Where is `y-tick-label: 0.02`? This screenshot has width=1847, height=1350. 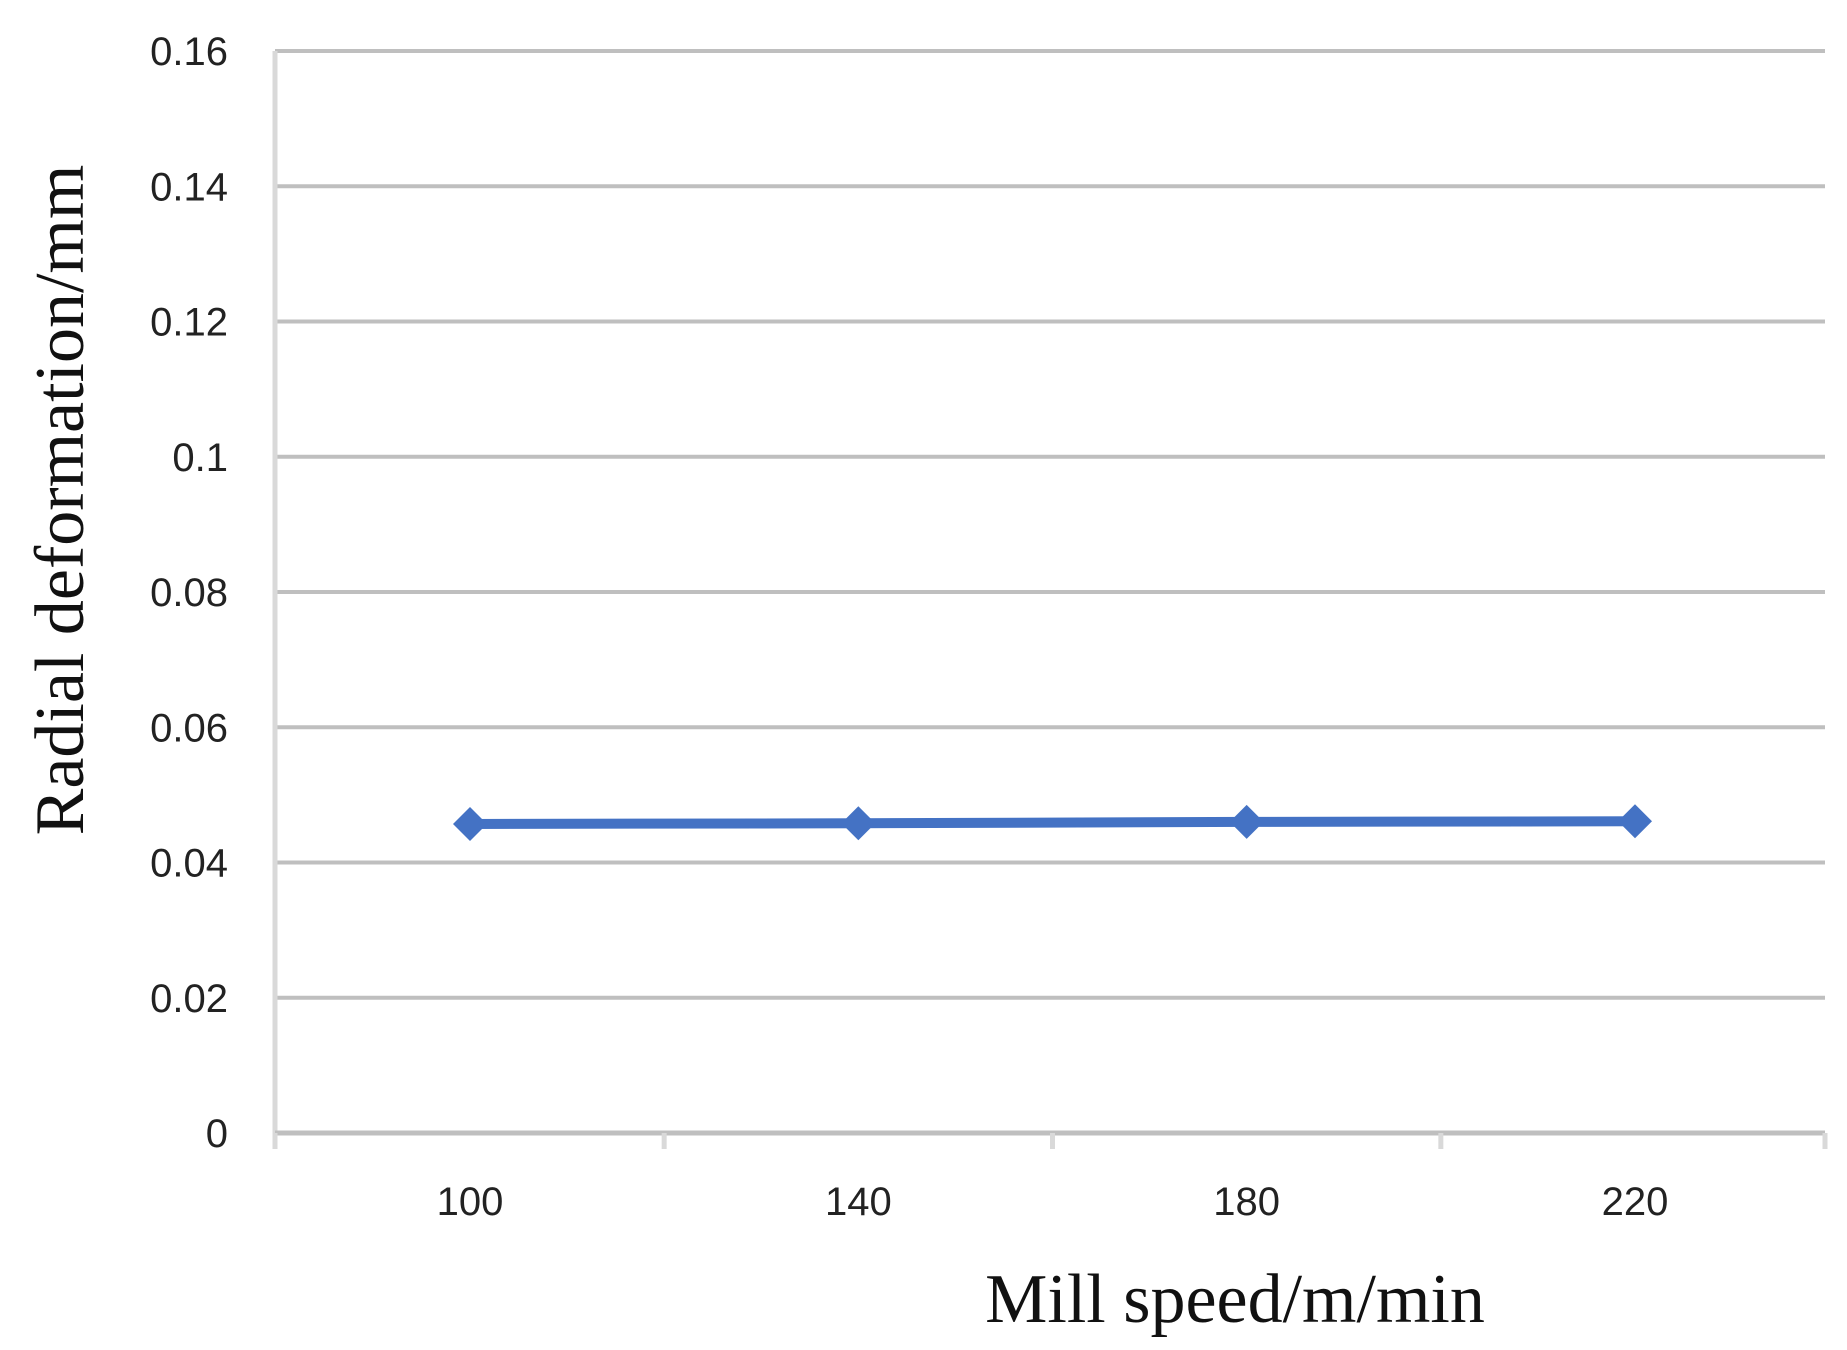
y-tick-label: 0.02 is located at coordinates (189, 999).